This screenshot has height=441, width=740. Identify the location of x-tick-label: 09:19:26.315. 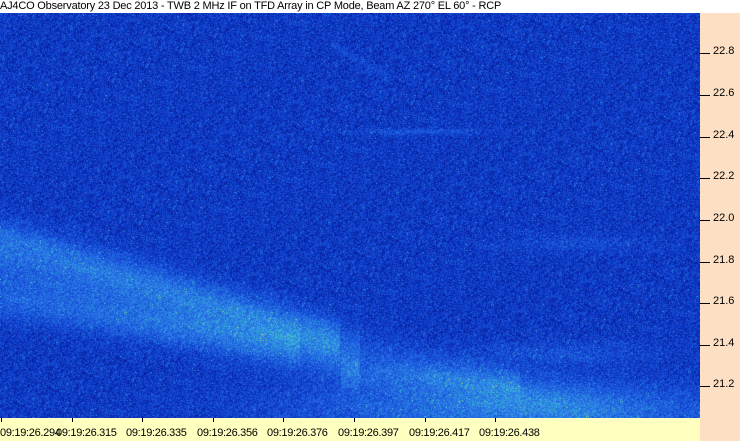
(86, 433).